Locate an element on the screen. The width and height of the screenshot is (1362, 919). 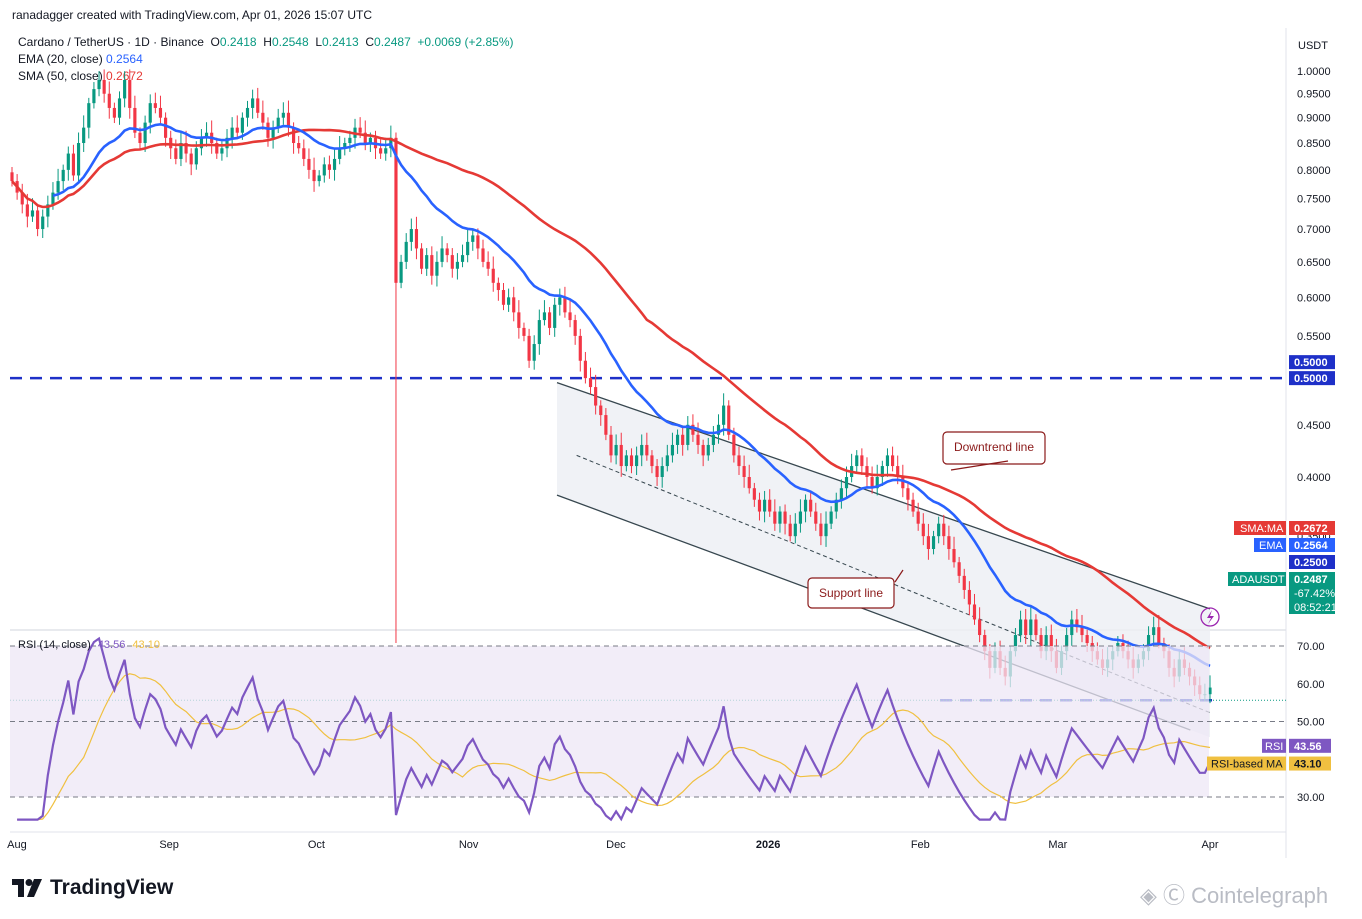
time-tick-label: Aug is located at coordinates (17, 845).